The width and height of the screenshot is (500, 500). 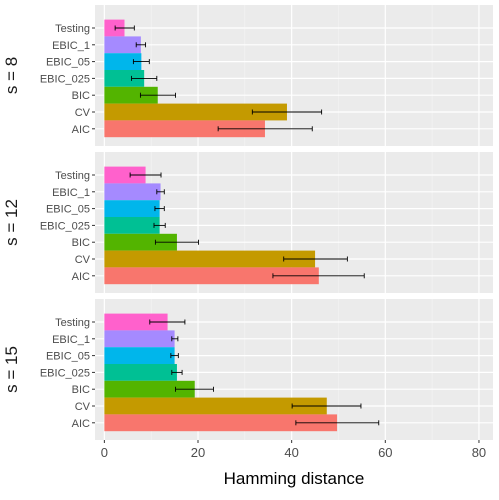 What do you see at coordinates (294, 478) in the screenshot?
I see `x-axis-title: Hamming distance` at bounding box center [294, 478].